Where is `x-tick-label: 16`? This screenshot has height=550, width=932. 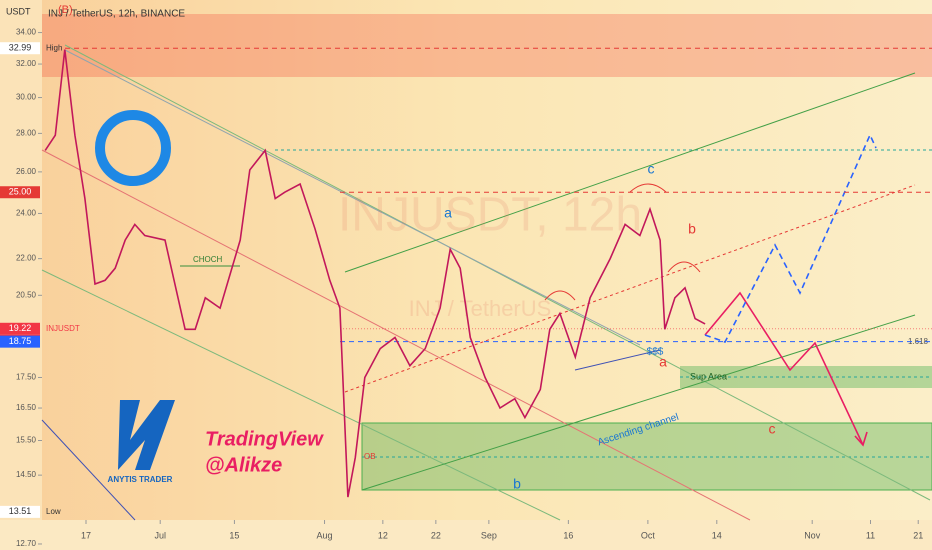 x-tick-label: 16 is located at coordinates (568, 535).